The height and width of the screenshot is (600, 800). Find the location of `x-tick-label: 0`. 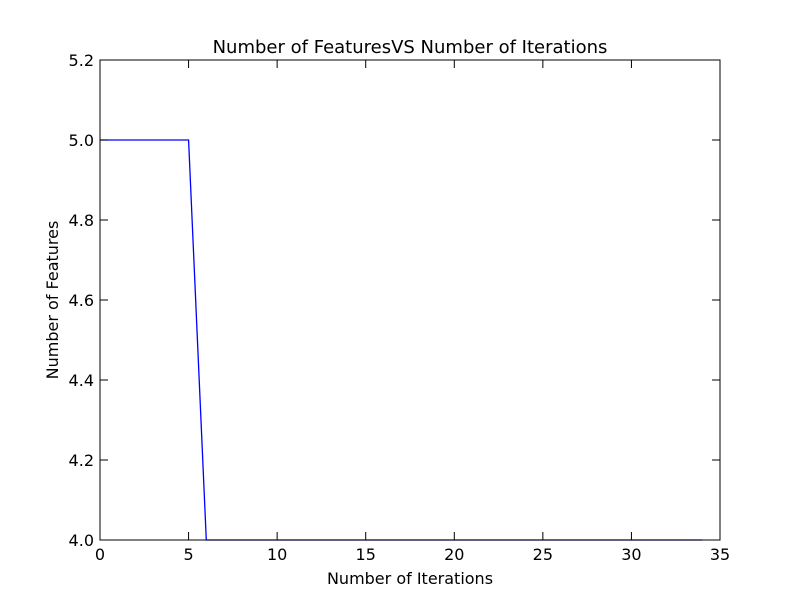

x-tick-label: 0 is located at coordinates (100, 554).